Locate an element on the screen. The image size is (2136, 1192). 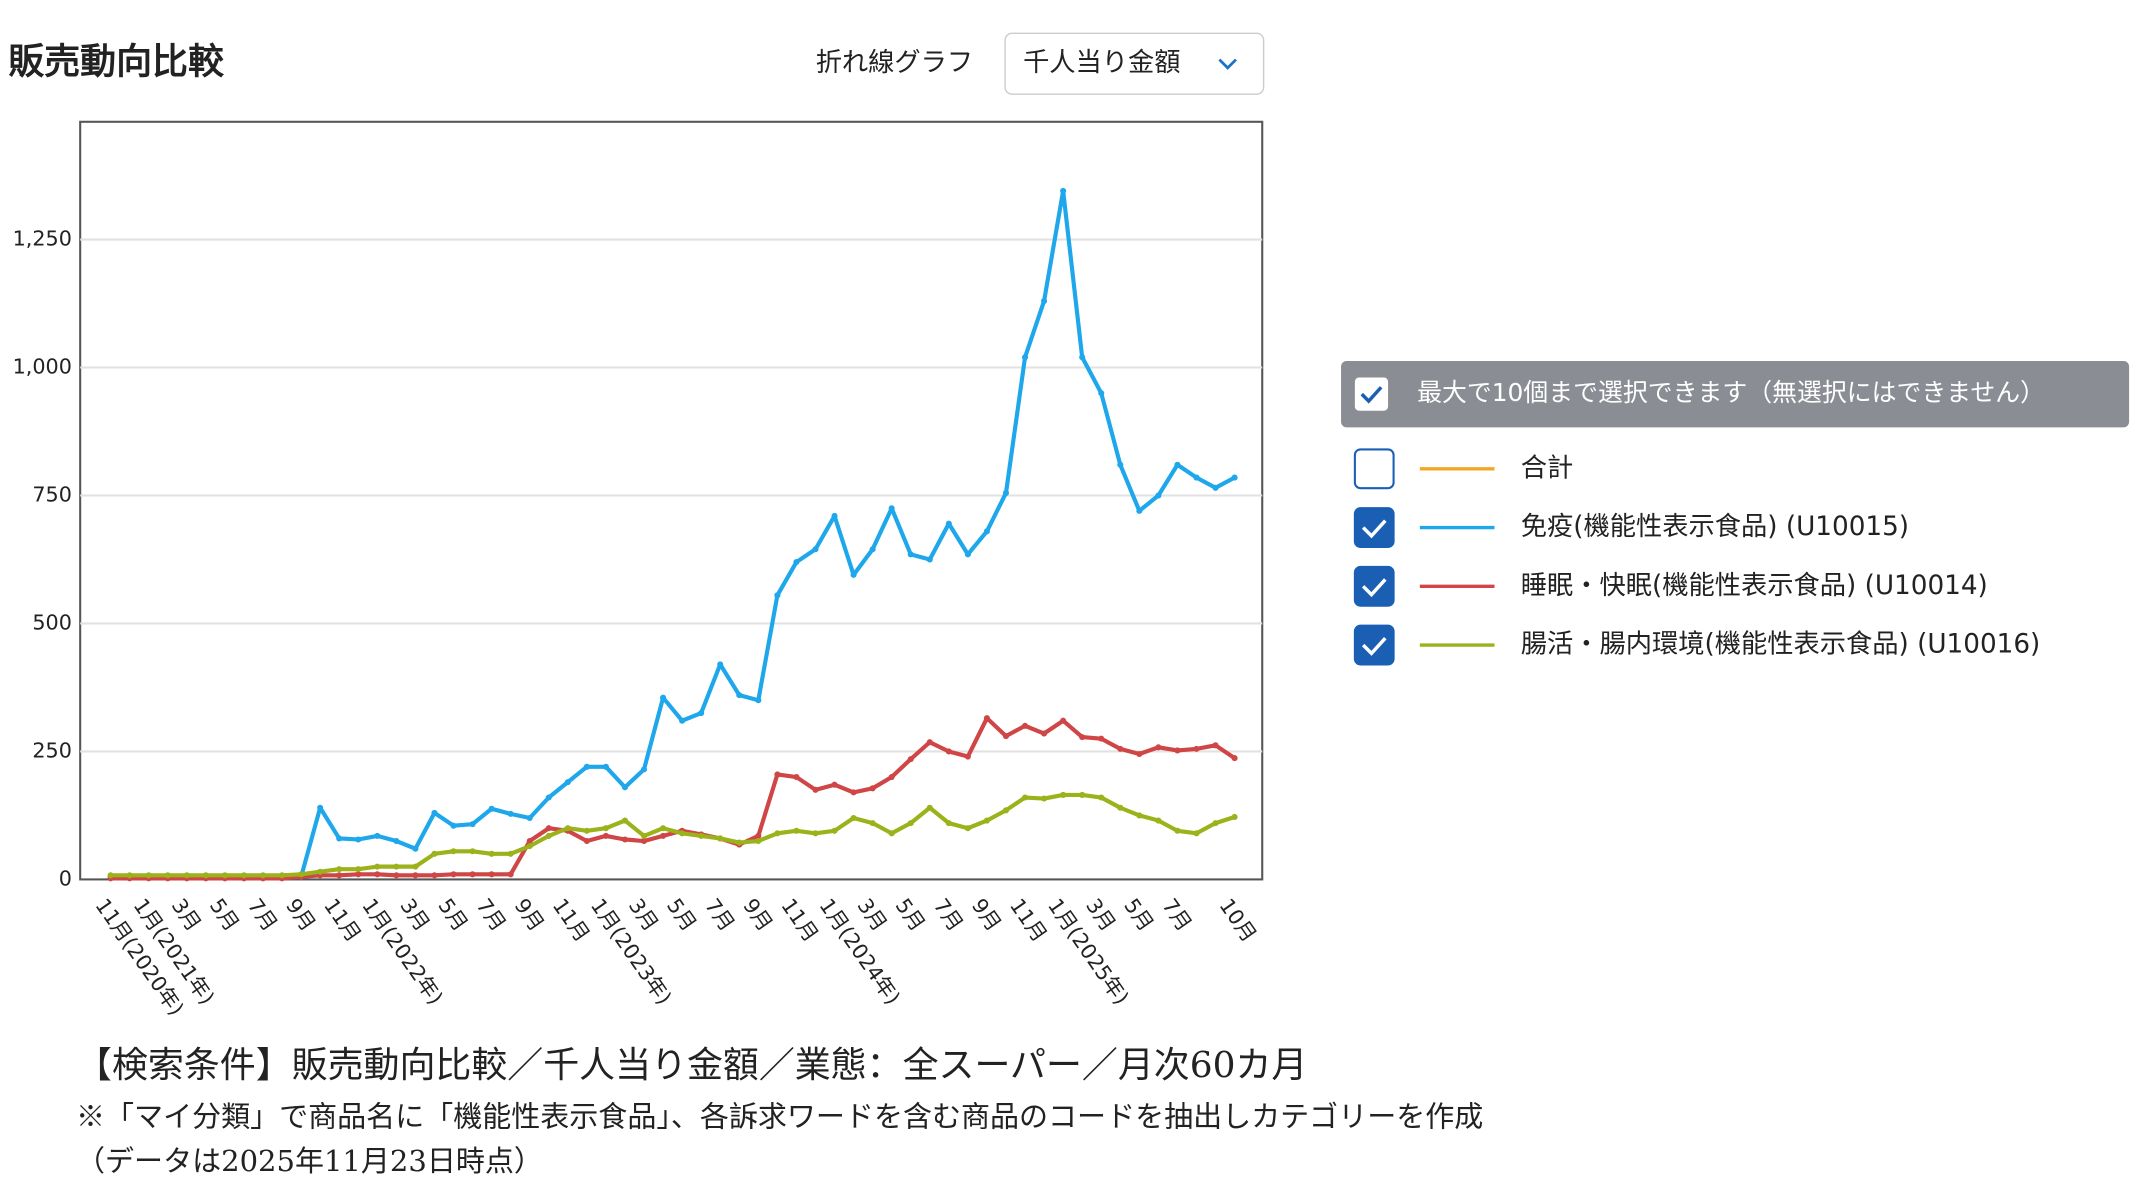
series-line is located at coordinates (673, 835).